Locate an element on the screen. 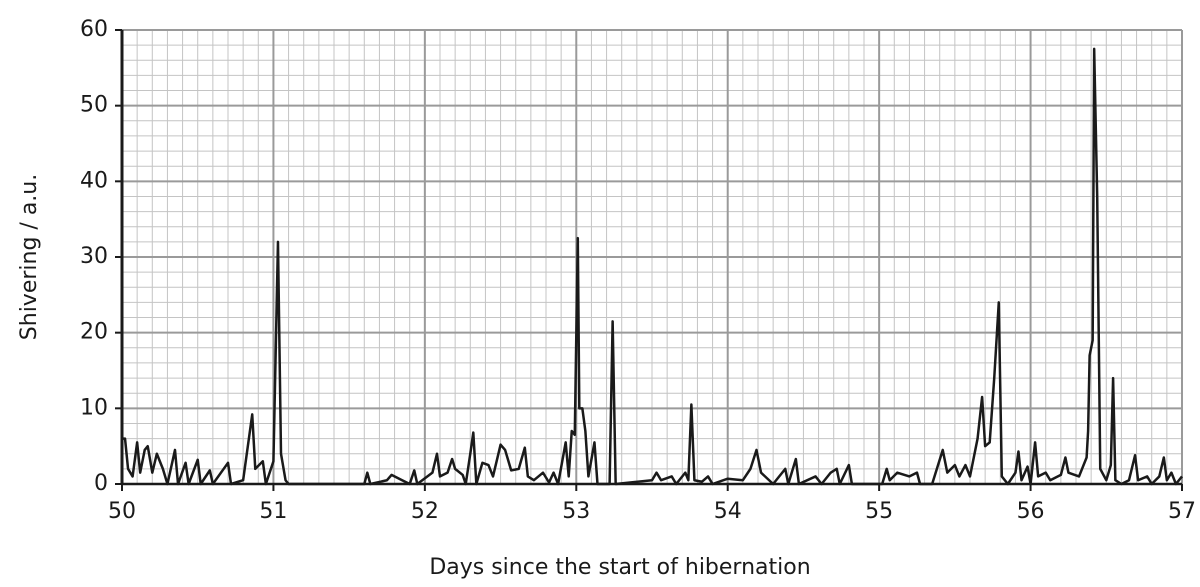  y-tick-label: 10 is located at coordinates (94, 407).